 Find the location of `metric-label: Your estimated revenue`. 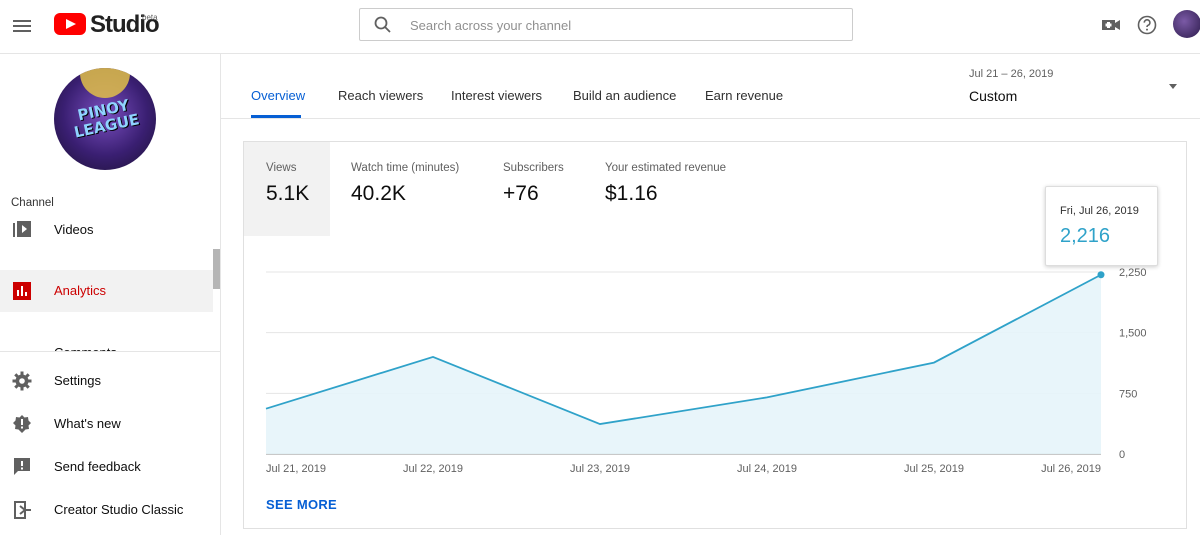

metric-label: Your estimated revenue is located at coordinates (666, 168).